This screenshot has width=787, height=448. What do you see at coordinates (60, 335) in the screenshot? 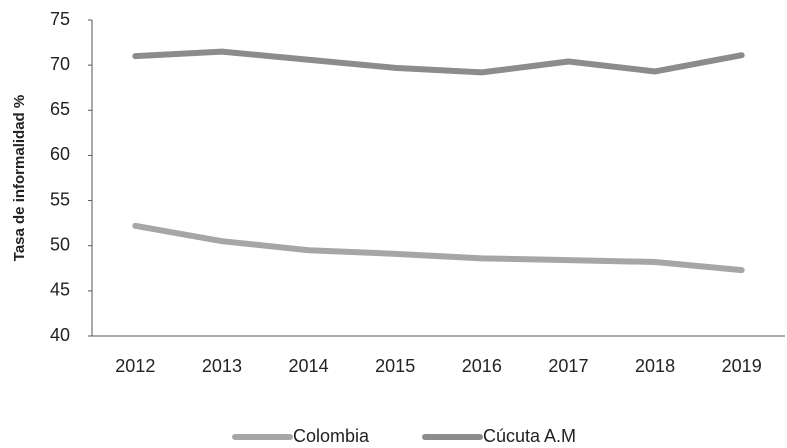
I see `y-tick-label: 40` at bounding box center [60, 335].